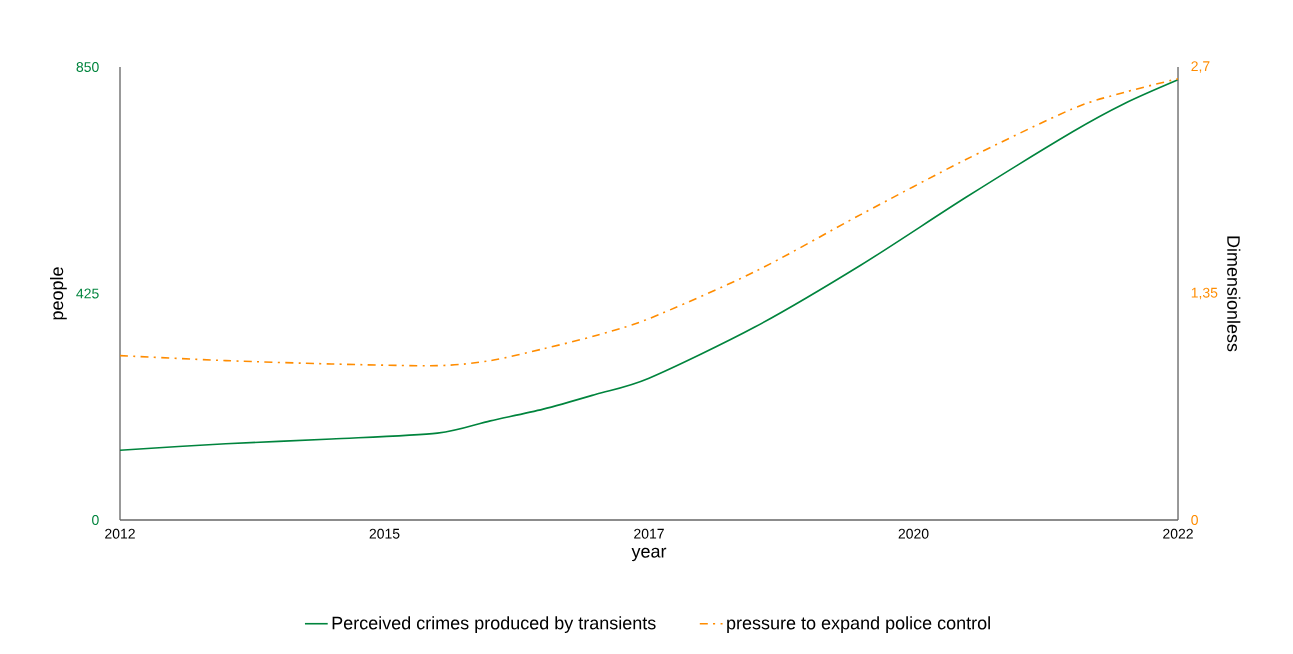  I want to click on x-tick-label: 2022, so click(1178, 533).